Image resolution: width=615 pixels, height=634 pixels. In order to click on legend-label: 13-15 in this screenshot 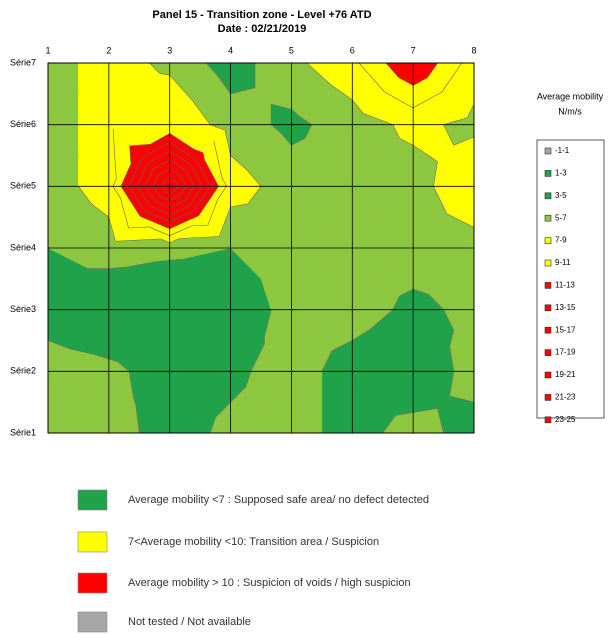, I will do `click(565, 307)`.